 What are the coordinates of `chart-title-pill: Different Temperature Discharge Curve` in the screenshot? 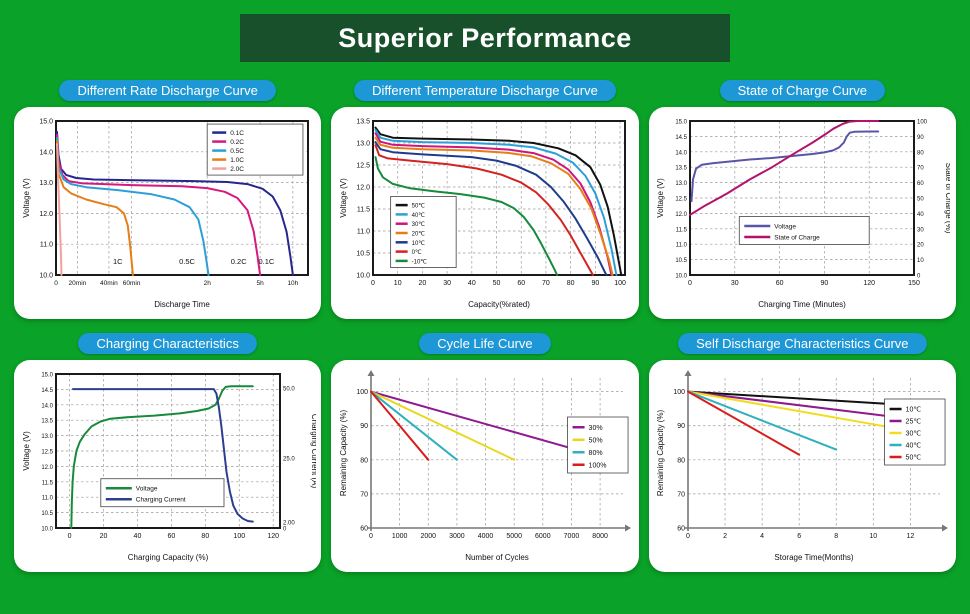 It's located at (485, 90).